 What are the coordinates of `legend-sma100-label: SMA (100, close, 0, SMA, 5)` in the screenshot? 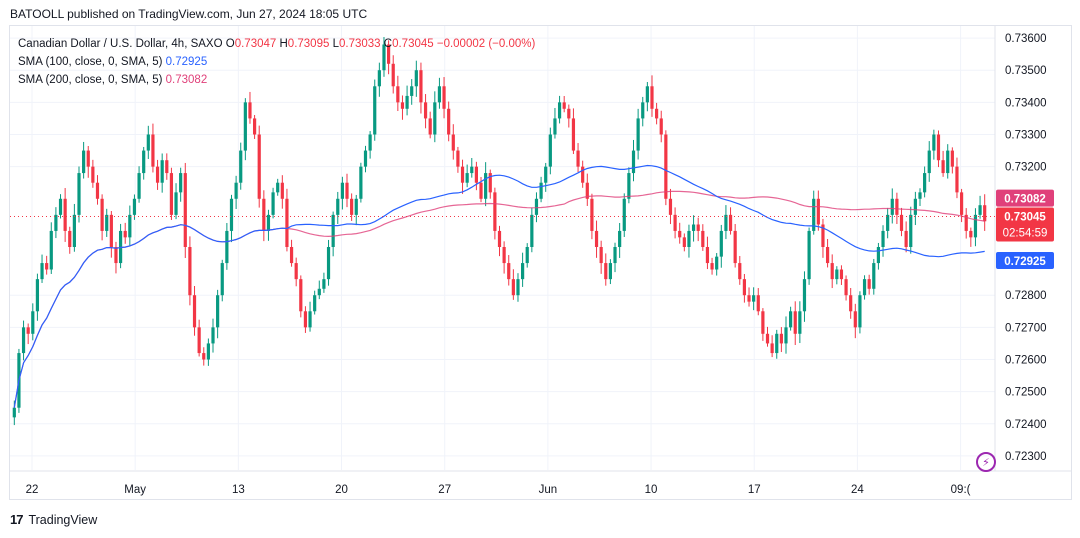 It's located at (90, 62).